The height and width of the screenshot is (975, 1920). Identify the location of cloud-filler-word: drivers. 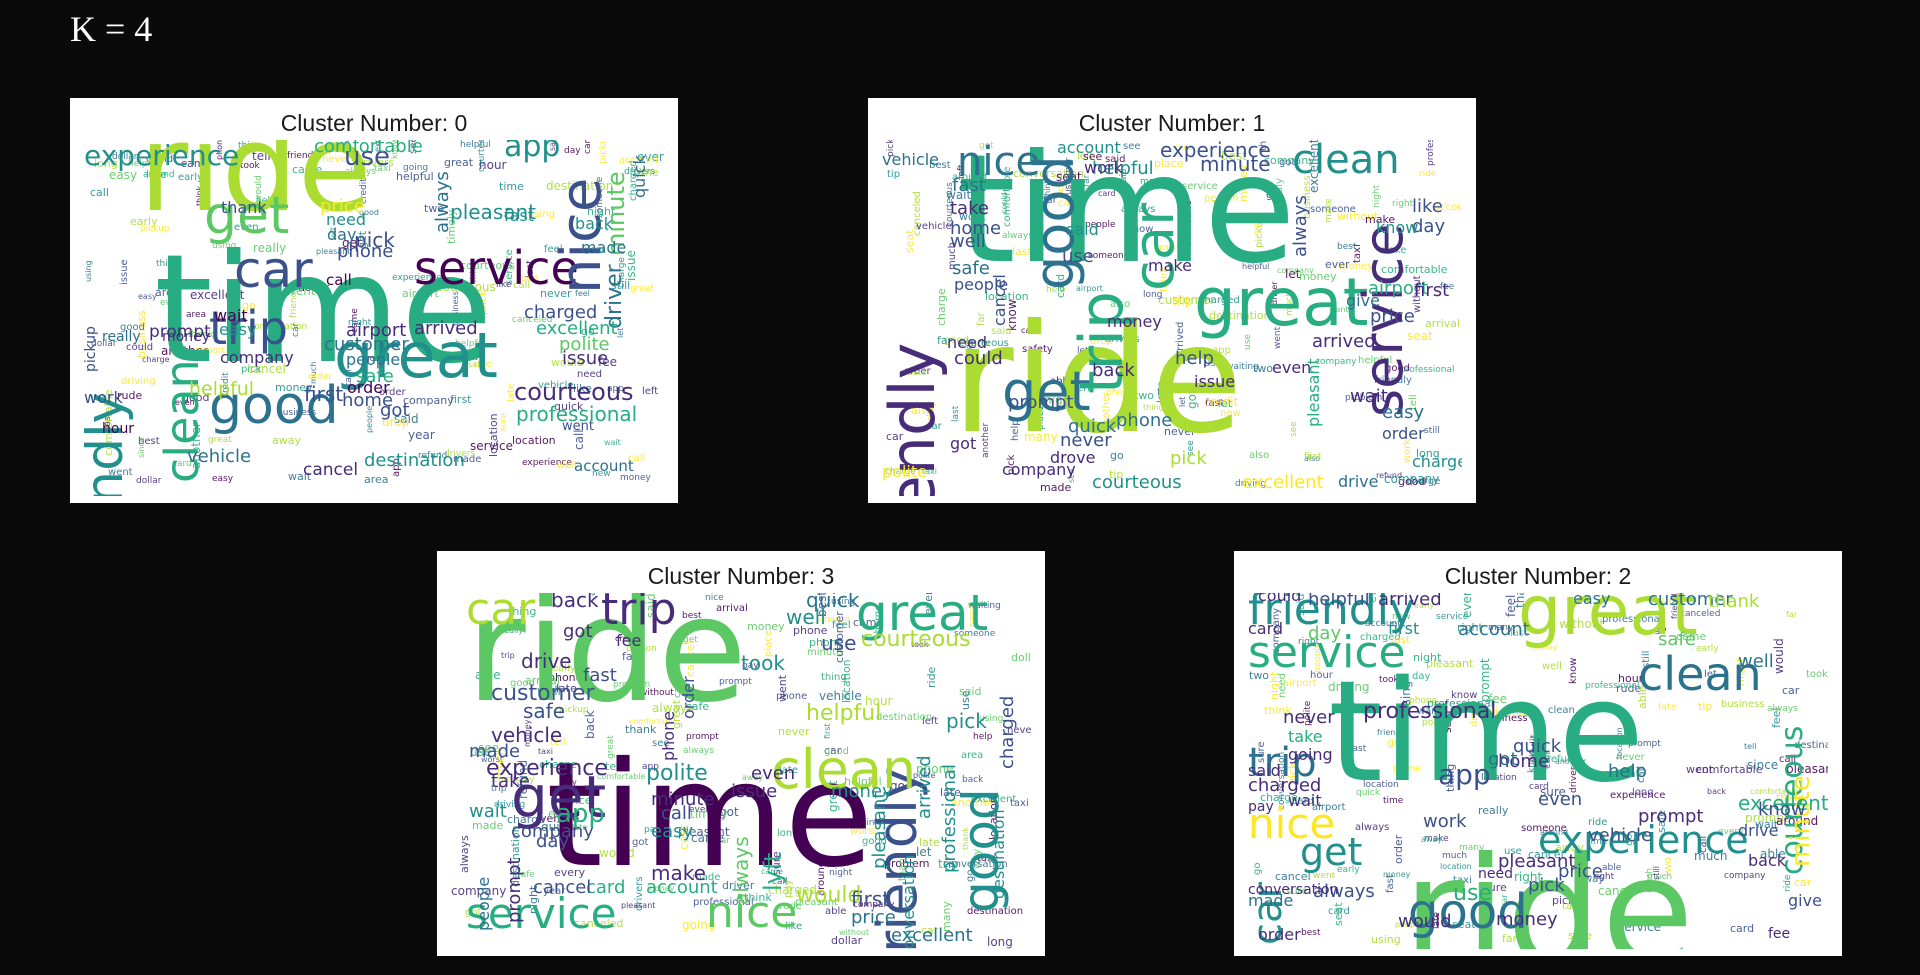
(466, 356).